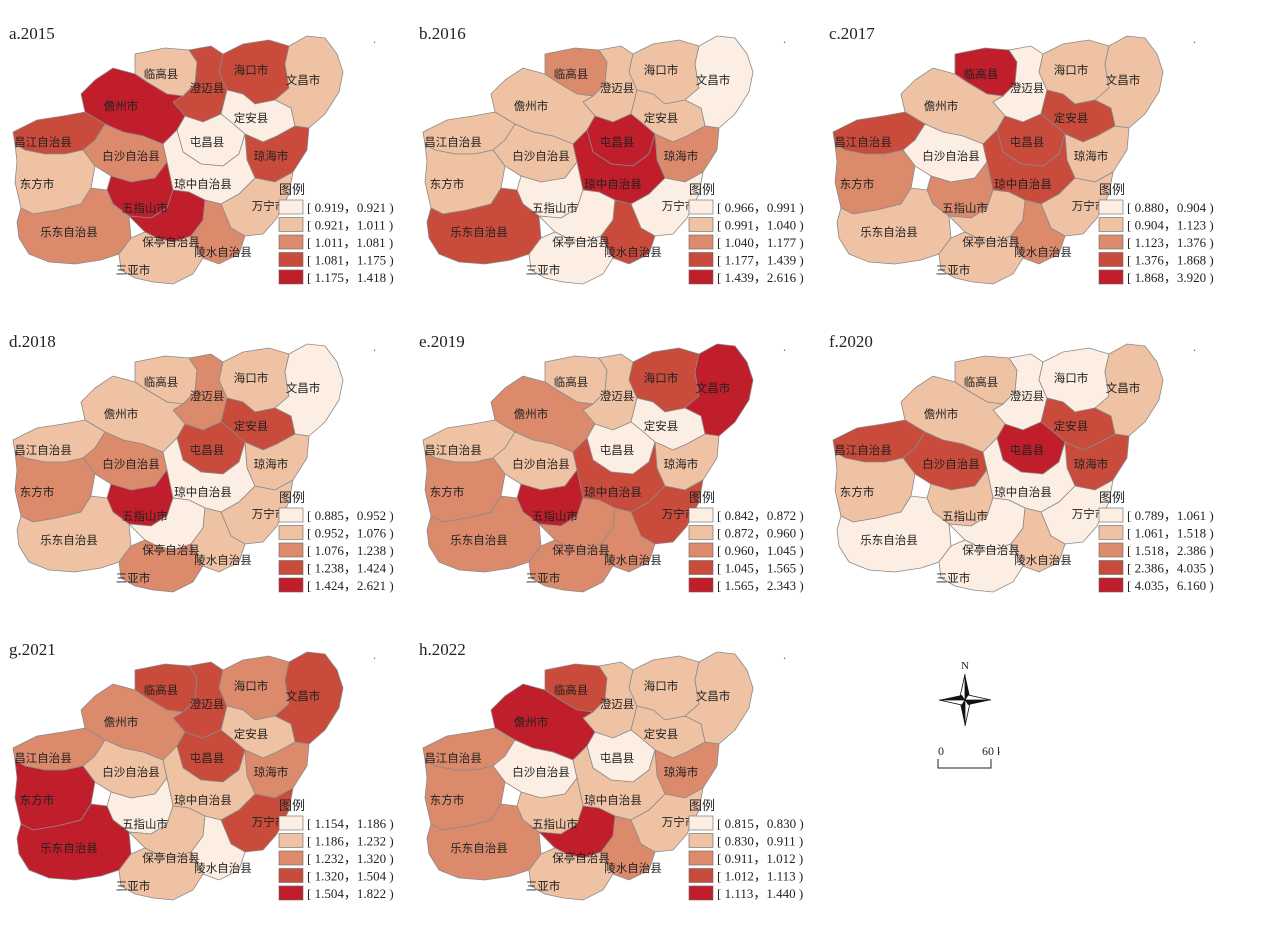 The height and width of the screenshot is (938, 1268). Describe the element at coordinates (760, 242) in the screenshot. I see `legend-range-label: [ 1.040，1.177 )` at that location.